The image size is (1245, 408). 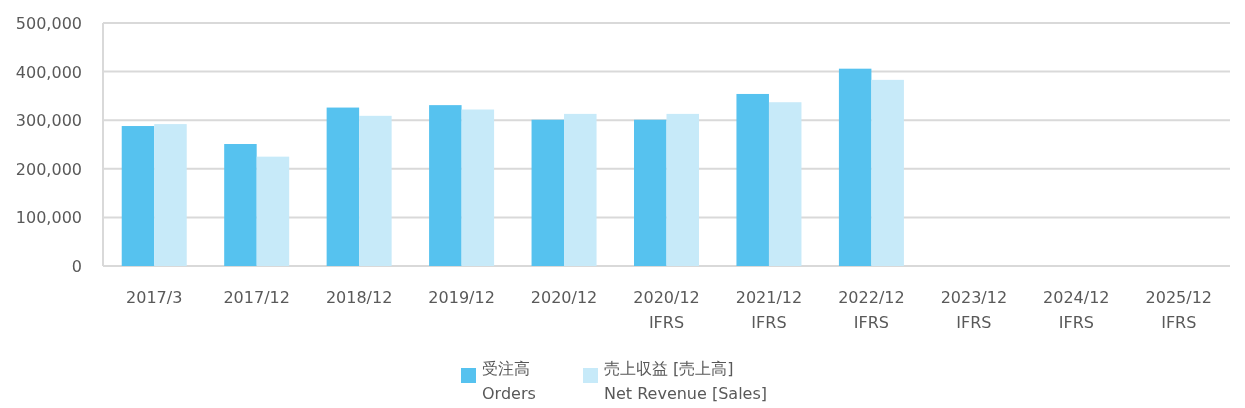 What do you see at coordinates (48, 23) in the screenshot?
I see `y-tick-label: 500,000` at bounding box center [48, 23].